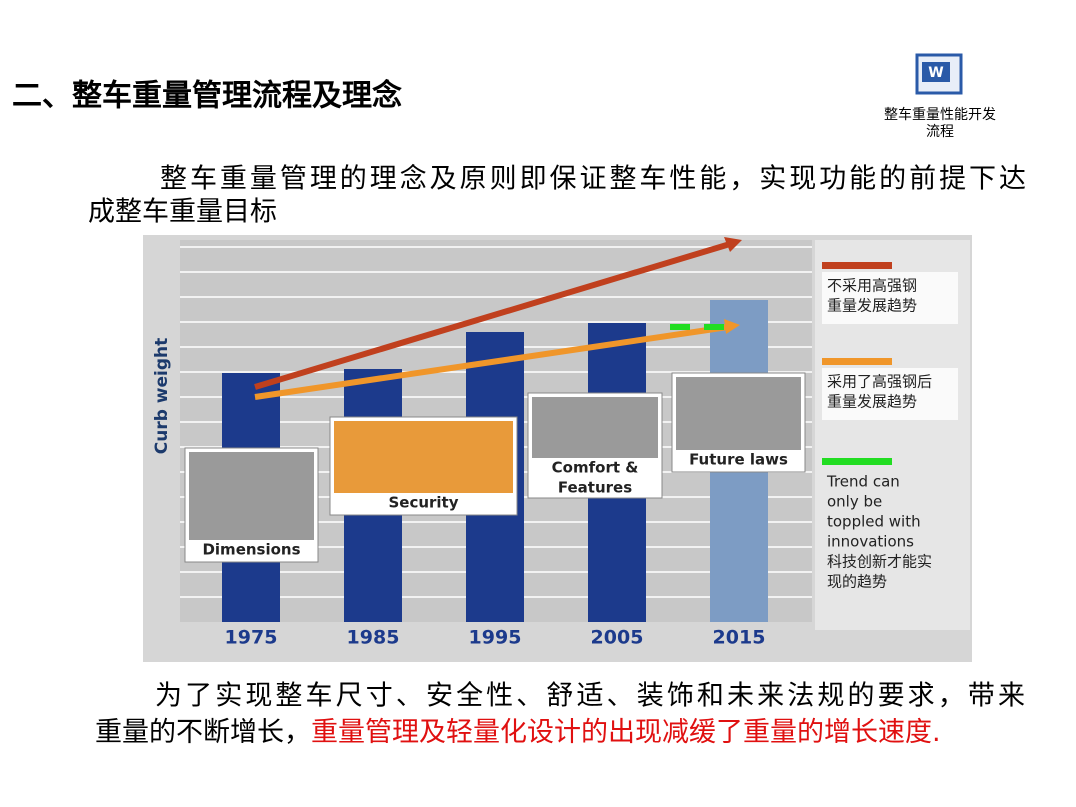 This screenshot has height=807, width=1076. What do you see at coordinates (162, 396) in the screenshot?
I see `y-axis-label: Curb weight` at bounding box center [162, 396].